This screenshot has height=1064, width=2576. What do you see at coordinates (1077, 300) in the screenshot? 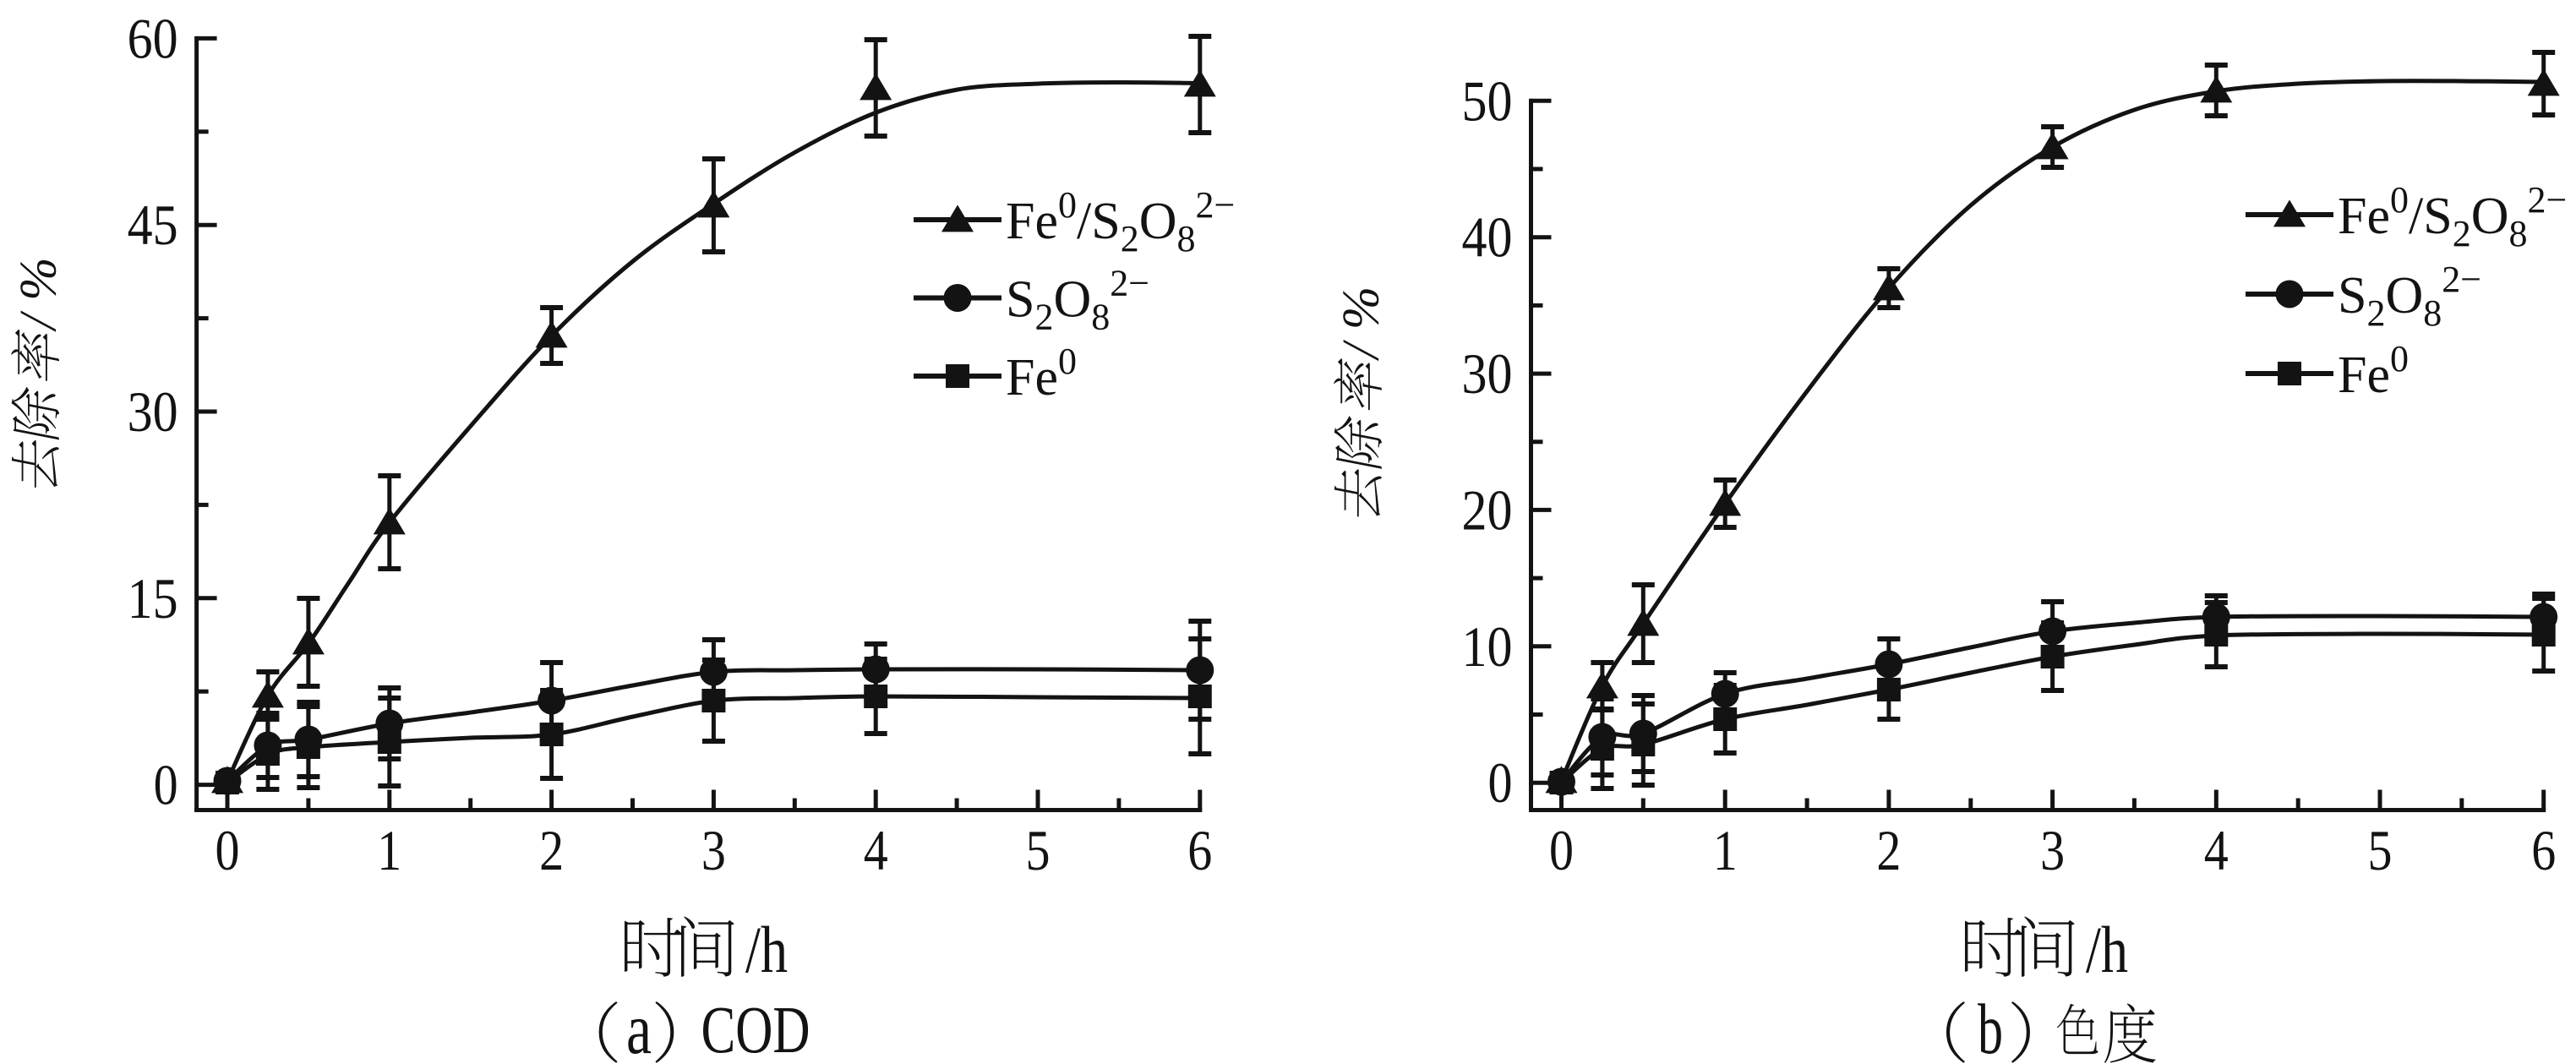
I see `svg-text: S2O82−` at bounding box center [1077, 300].